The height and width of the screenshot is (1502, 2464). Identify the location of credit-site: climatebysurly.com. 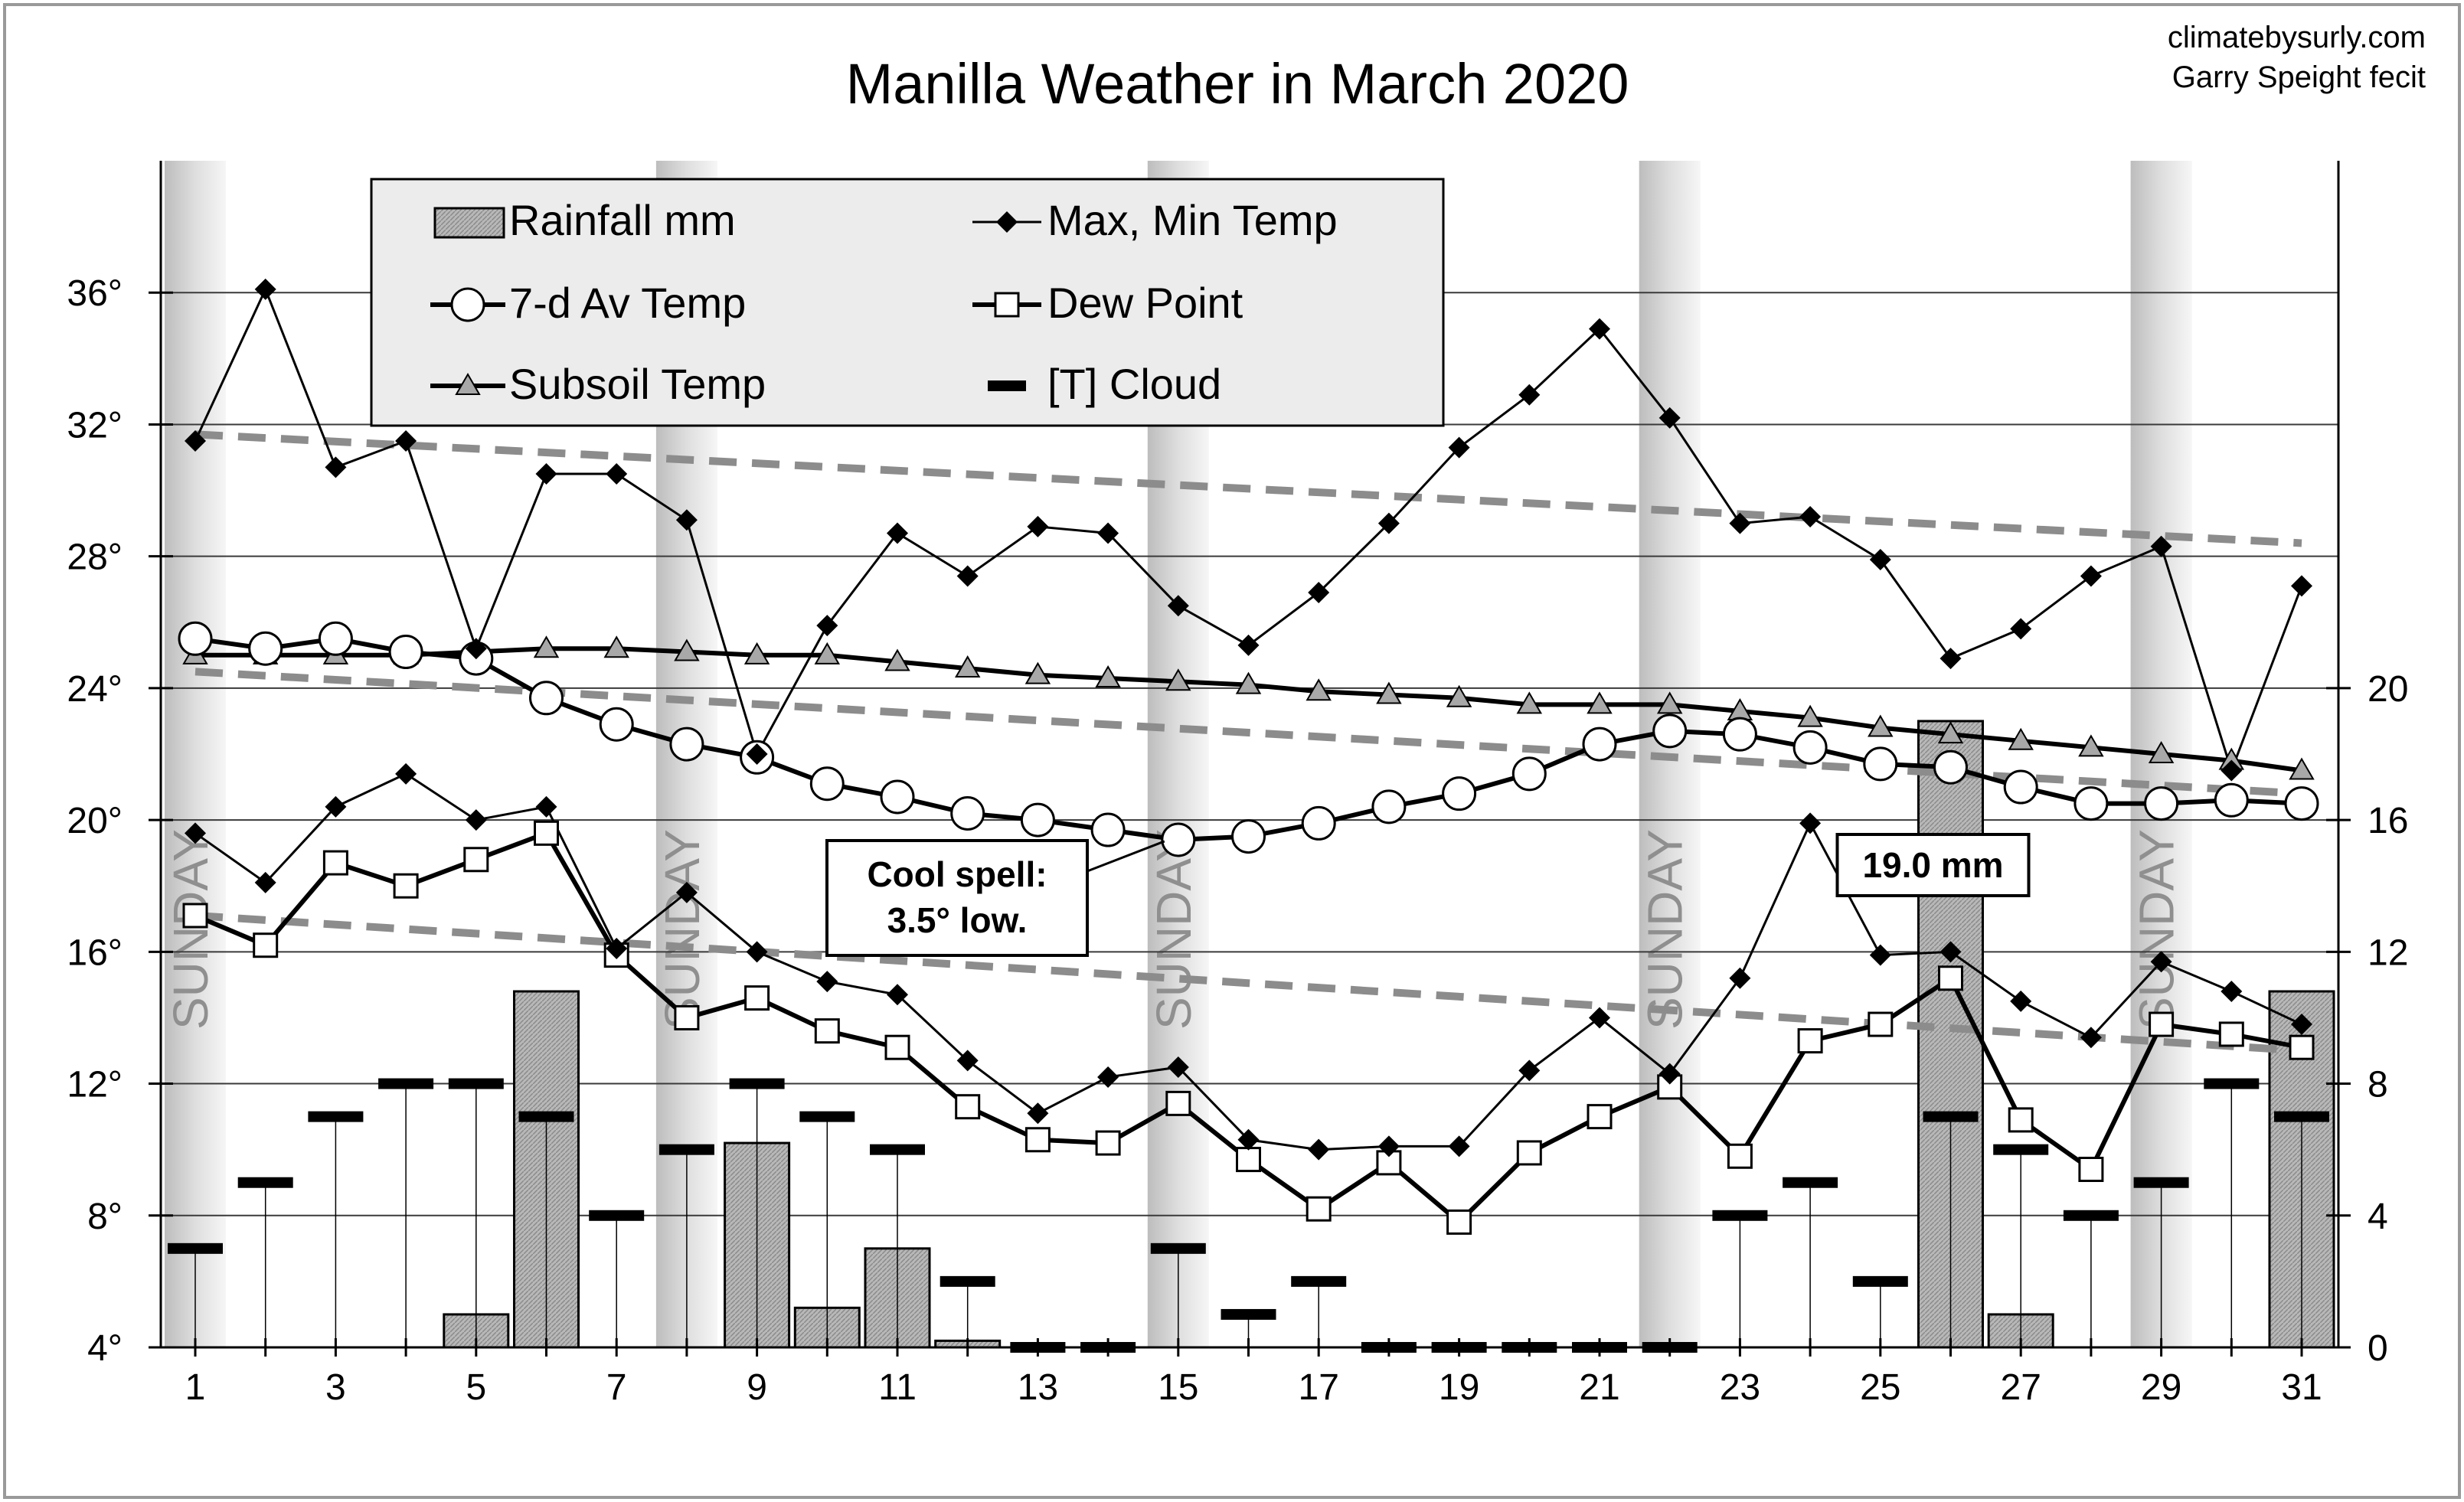
(2297, 37).